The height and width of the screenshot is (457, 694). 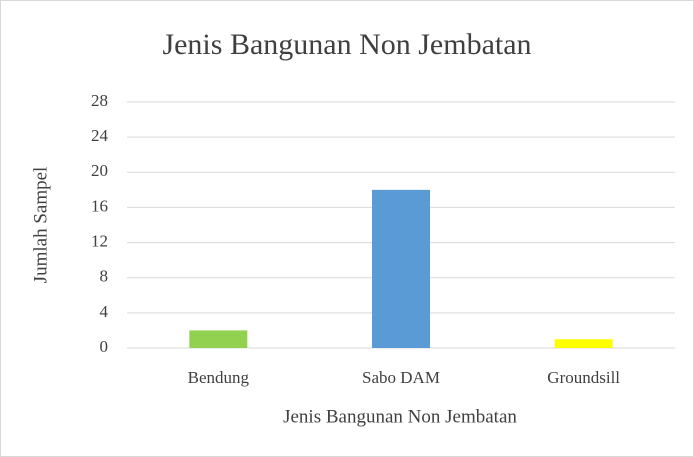 I want to click on x-axis-label: Jenis Bangunan Non Jembatan, so click(x=400, y=416).